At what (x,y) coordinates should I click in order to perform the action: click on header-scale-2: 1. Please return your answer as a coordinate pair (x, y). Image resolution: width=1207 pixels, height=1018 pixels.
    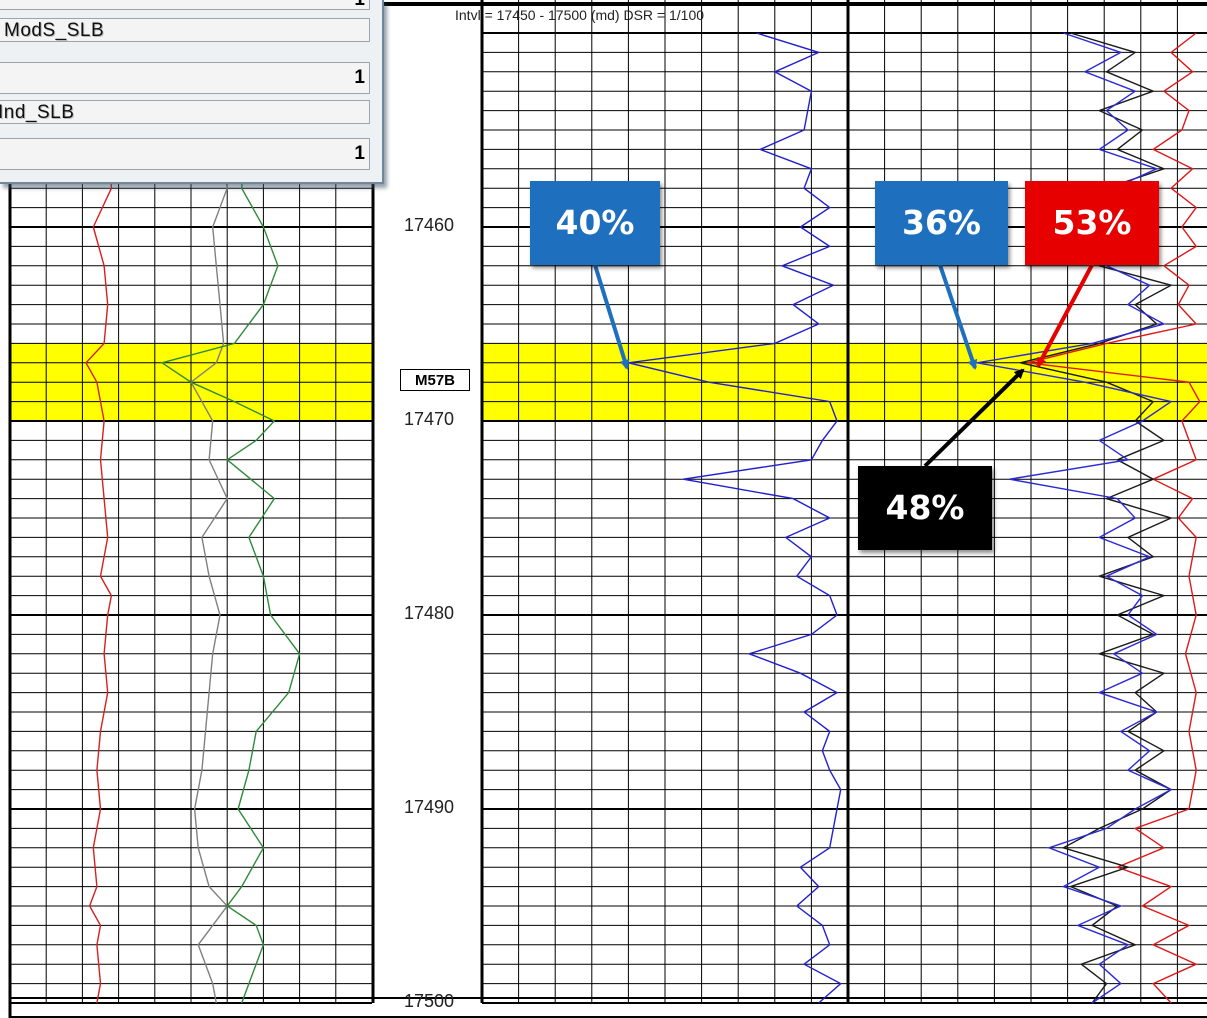
    Looking at the image, I should click on (185, 154).